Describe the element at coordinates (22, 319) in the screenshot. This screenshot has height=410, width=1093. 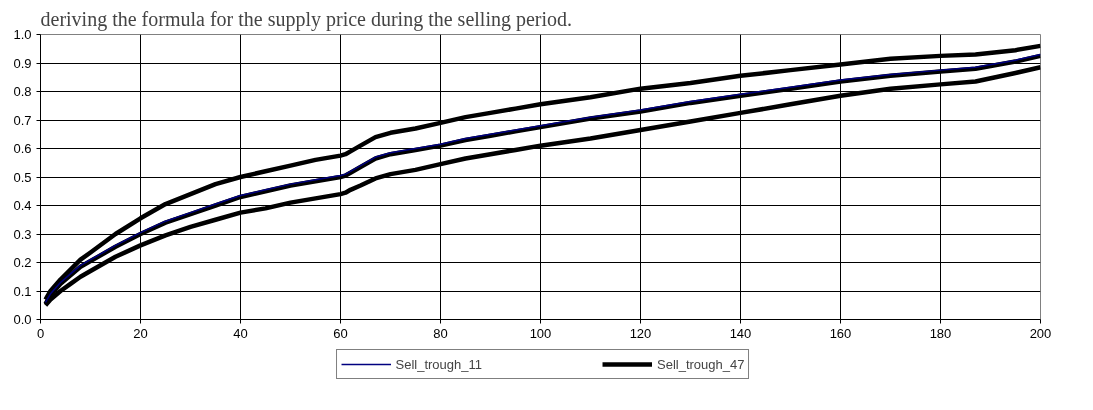
I see `y-tick-label: 0.0` at that location.